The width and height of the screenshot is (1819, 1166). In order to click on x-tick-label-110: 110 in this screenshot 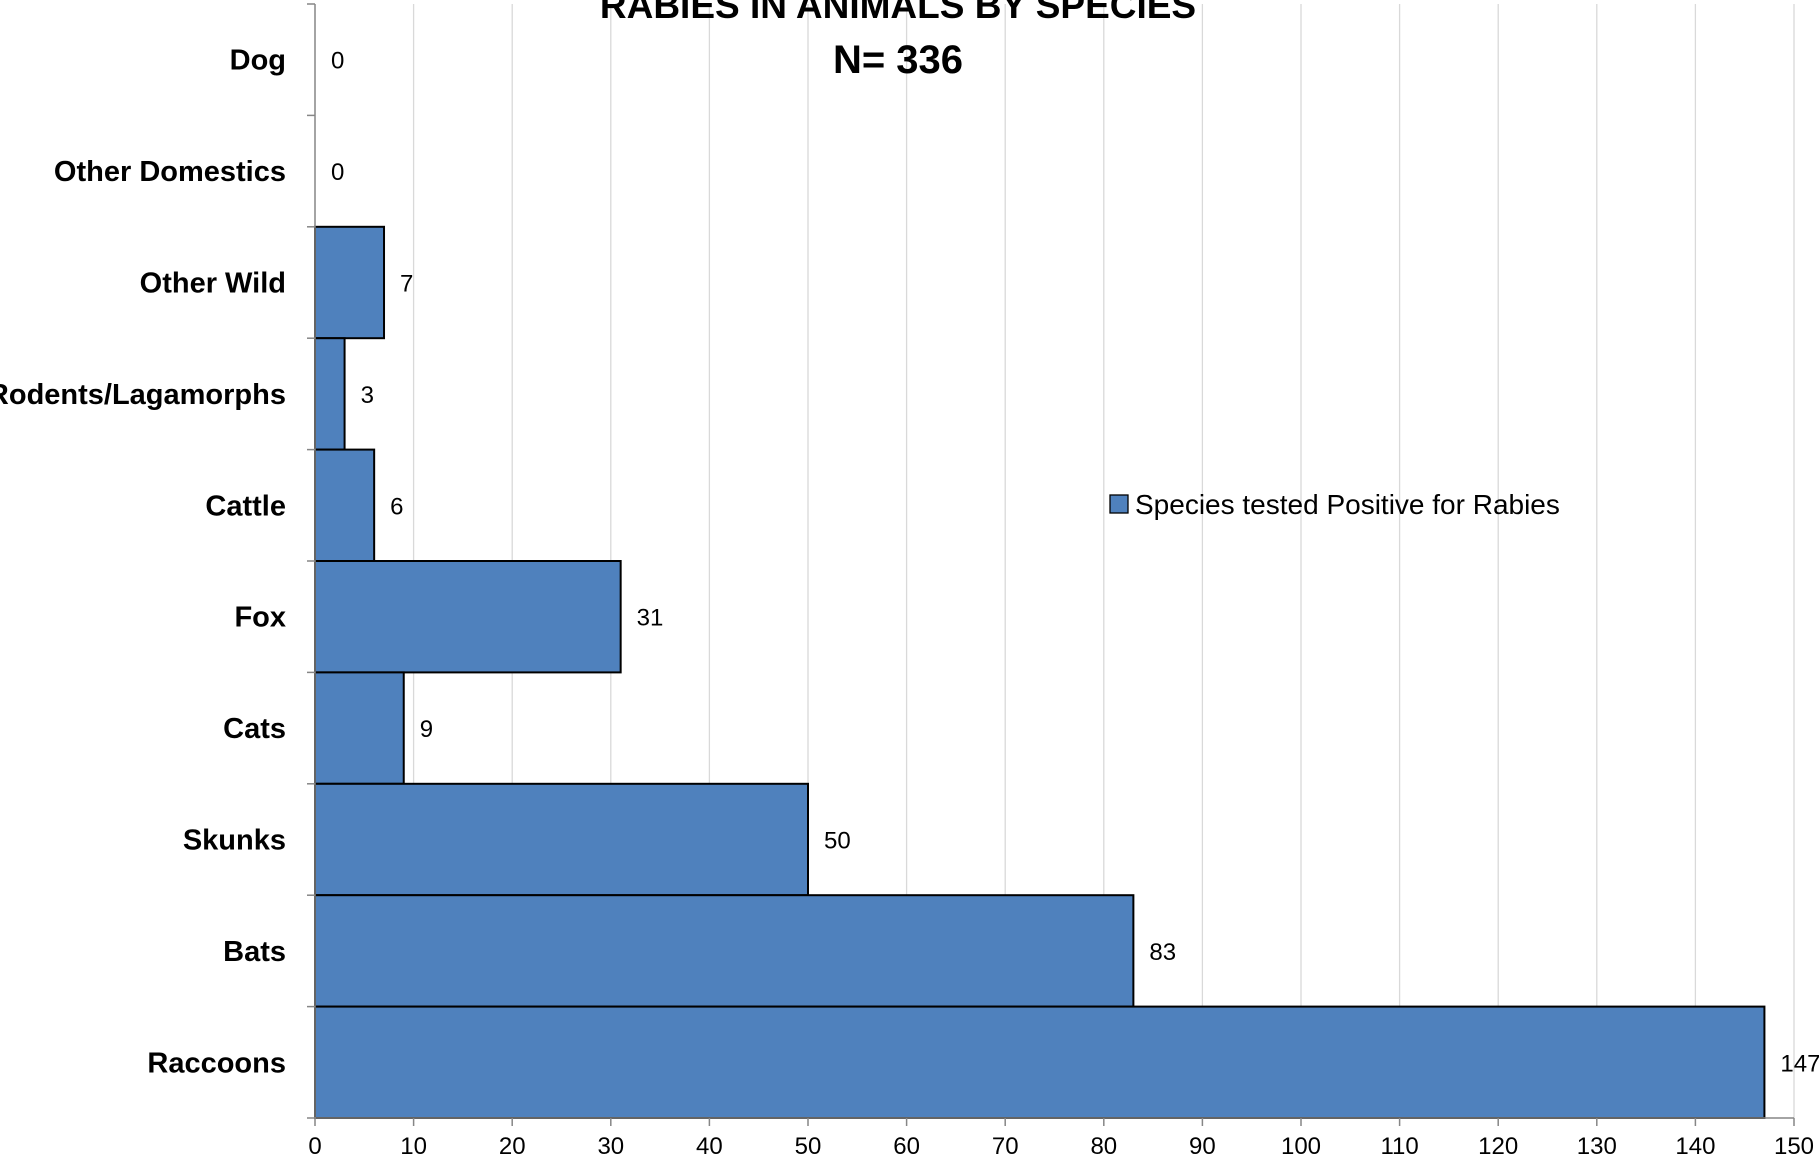, I will do `click(1399, 1146)`.